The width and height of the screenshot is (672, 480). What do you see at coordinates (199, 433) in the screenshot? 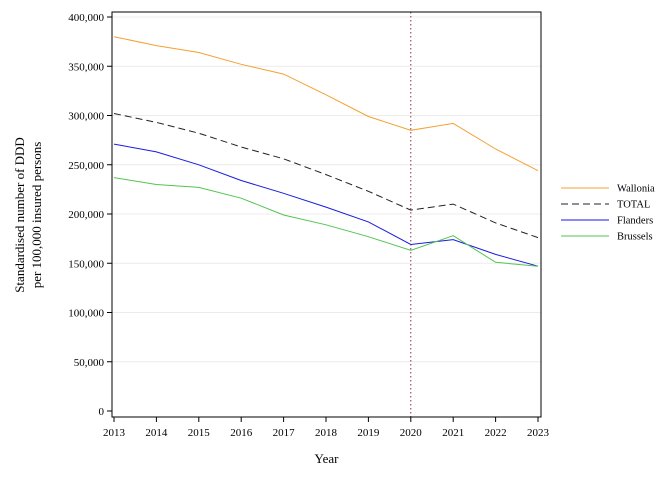
I see `x-tick-label: 2015` at bounding box center [199, 433].